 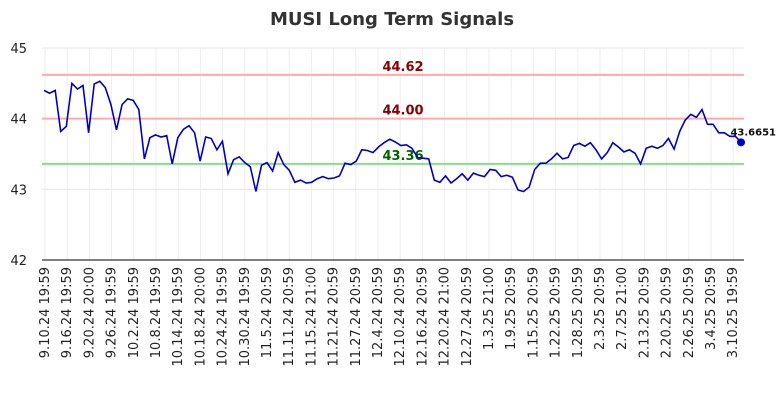 I want to click on annotations: 43.6651, so click(x=753, y=132).